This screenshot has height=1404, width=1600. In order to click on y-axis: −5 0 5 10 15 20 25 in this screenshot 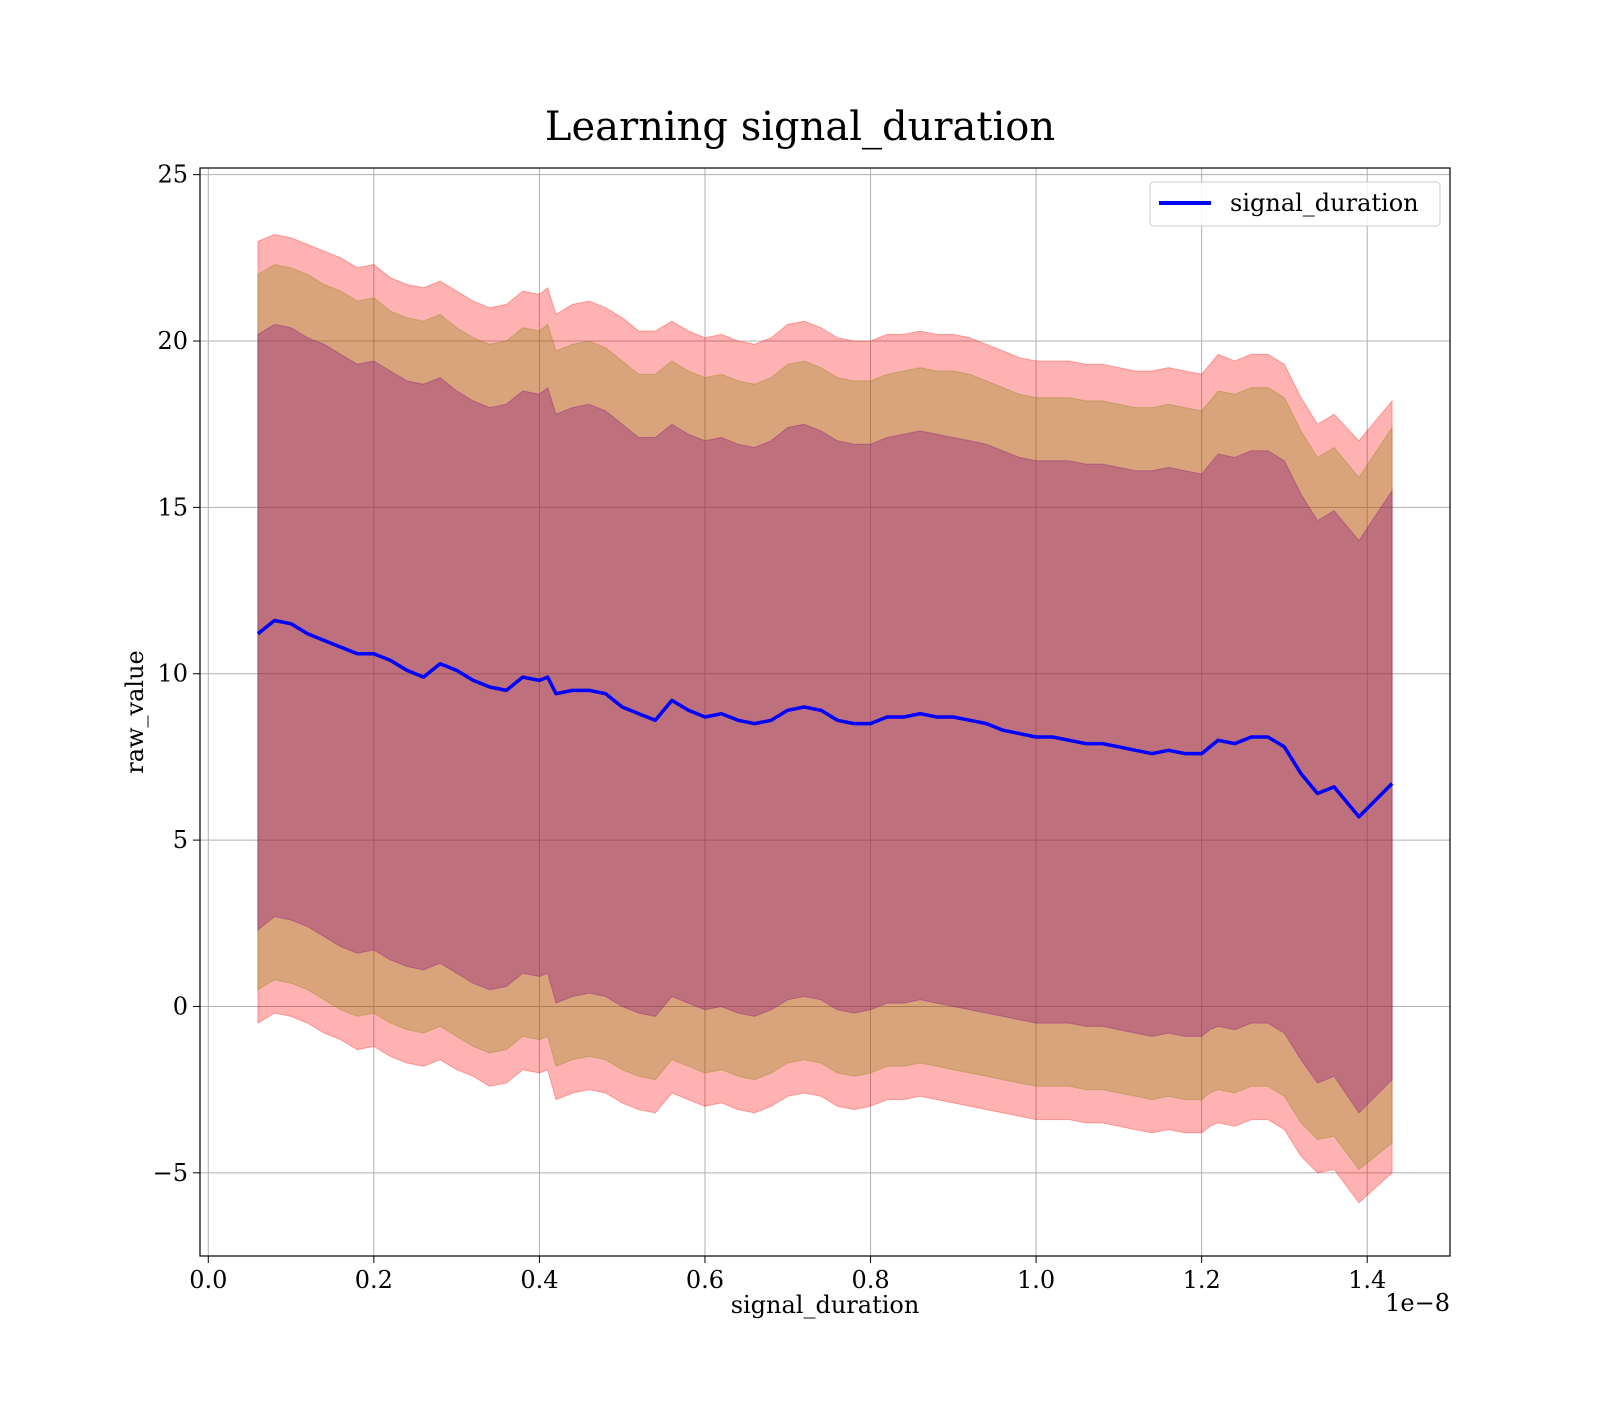, I will do `click(176, 674)`.